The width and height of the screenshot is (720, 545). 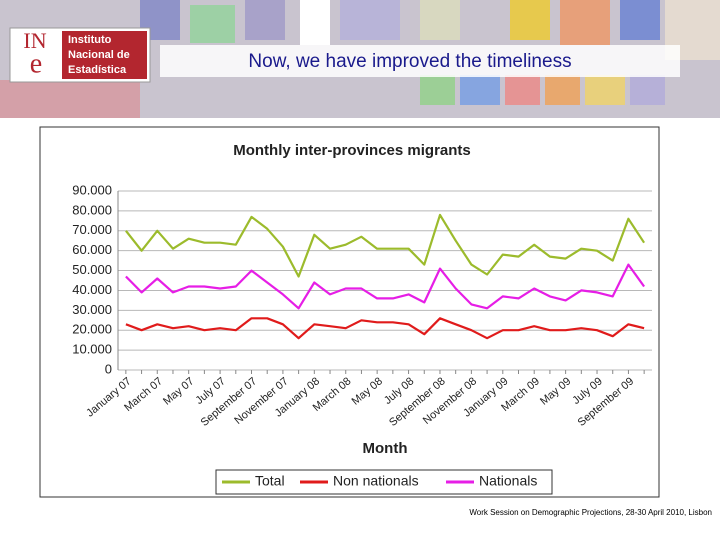 What do you see at coordinates (352, 150) in the screenshot?
I see `chart-title: Monthly inter-provinces migrants` at bounding box center [352, 150].